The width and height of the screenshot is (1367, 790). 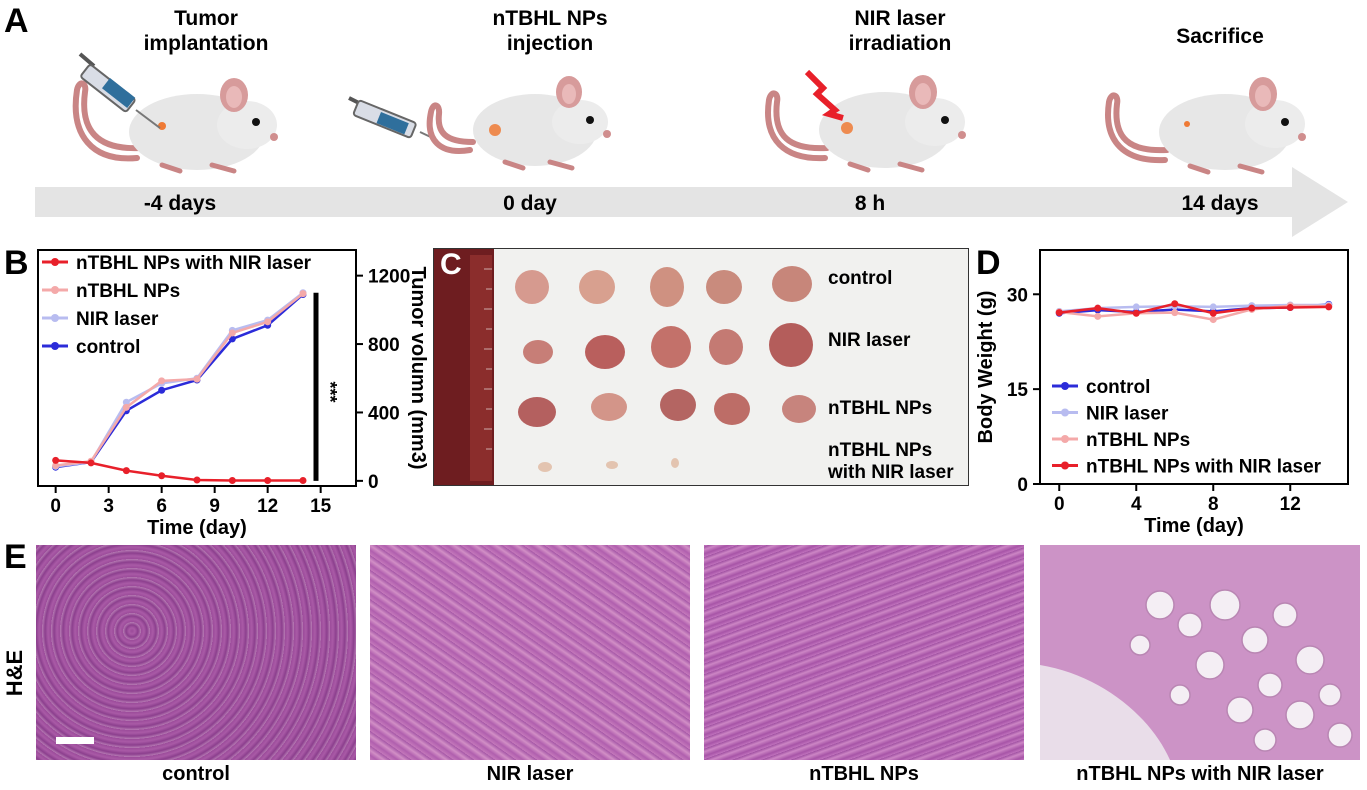 What do you see at coordinates (891, 461) in the screenshot?
I see `photo-label-np-nir: nTBHL NPs with NIR laser` at bounding box center [891, 461].